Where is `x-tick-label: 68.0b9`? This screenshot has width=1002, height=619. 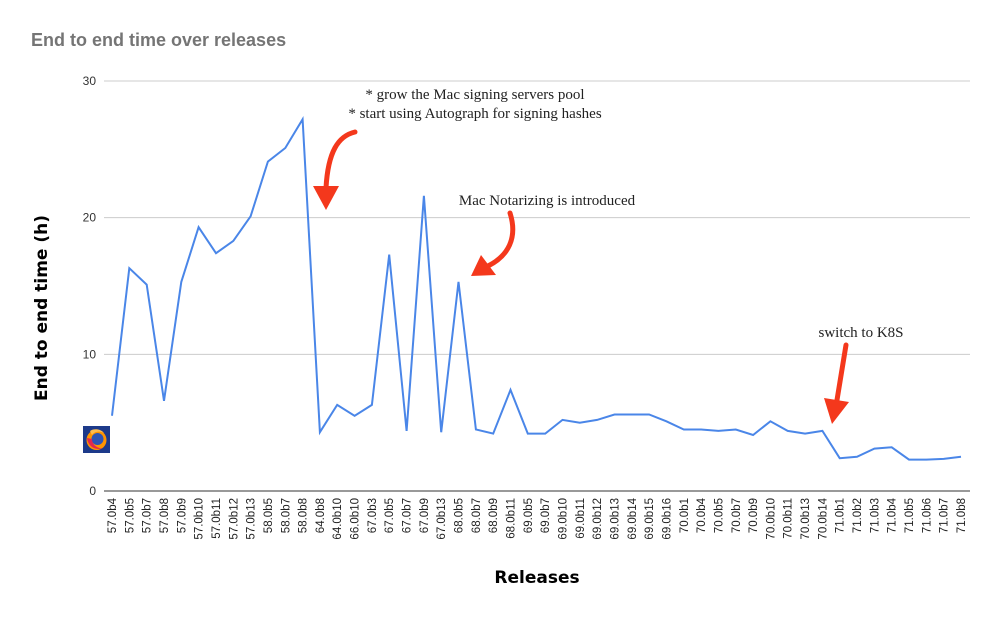 x-tick-label: 68.0b9 is located at coordinates (494, 515).